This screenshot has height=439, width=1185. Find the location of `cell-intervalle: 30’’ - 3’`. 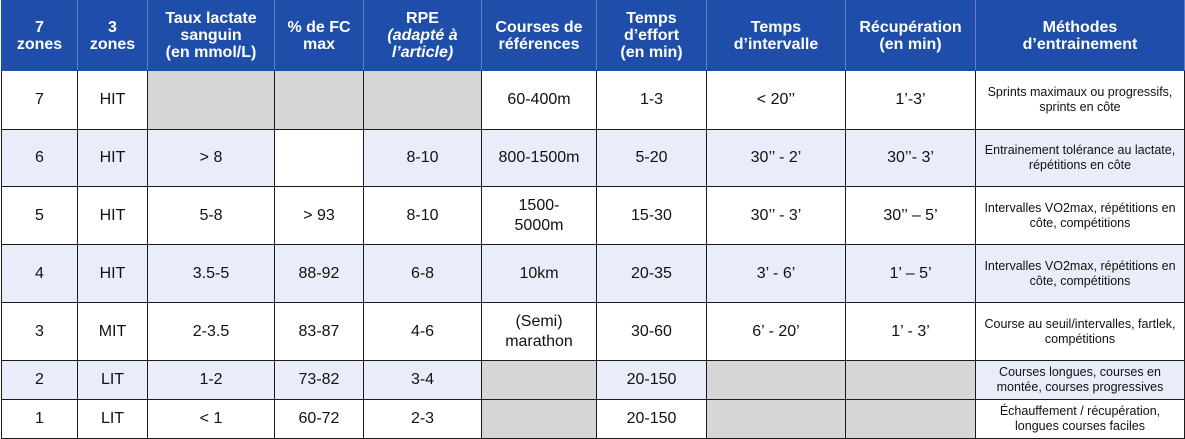

cell-intervalle: 30’’ - 3’ is located at coordinates (776, 215).